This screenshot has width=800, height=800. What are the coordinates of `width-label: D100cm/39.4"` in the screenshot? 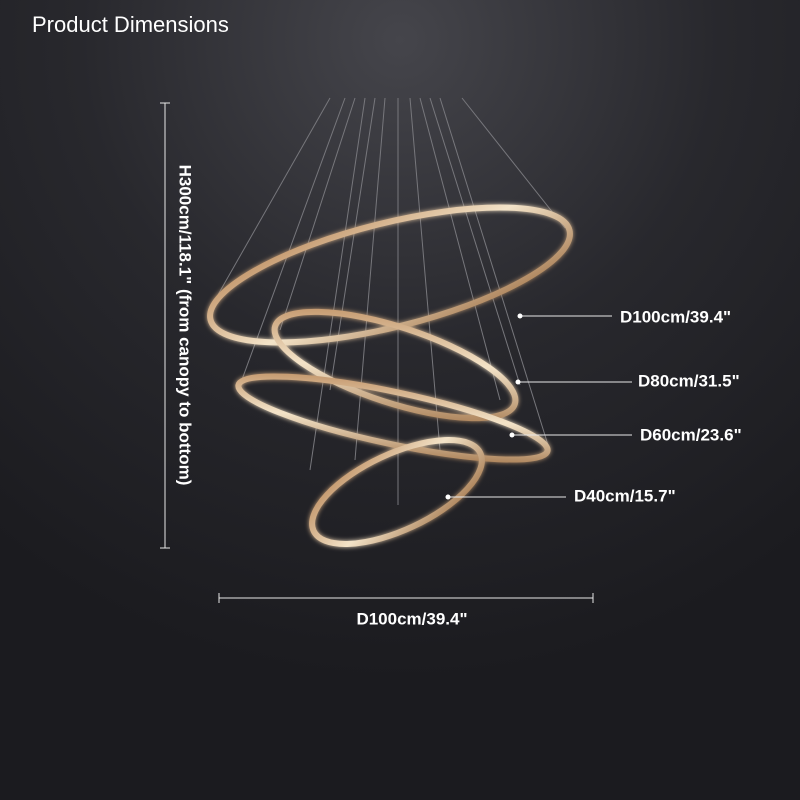 It's located at (411, 618).